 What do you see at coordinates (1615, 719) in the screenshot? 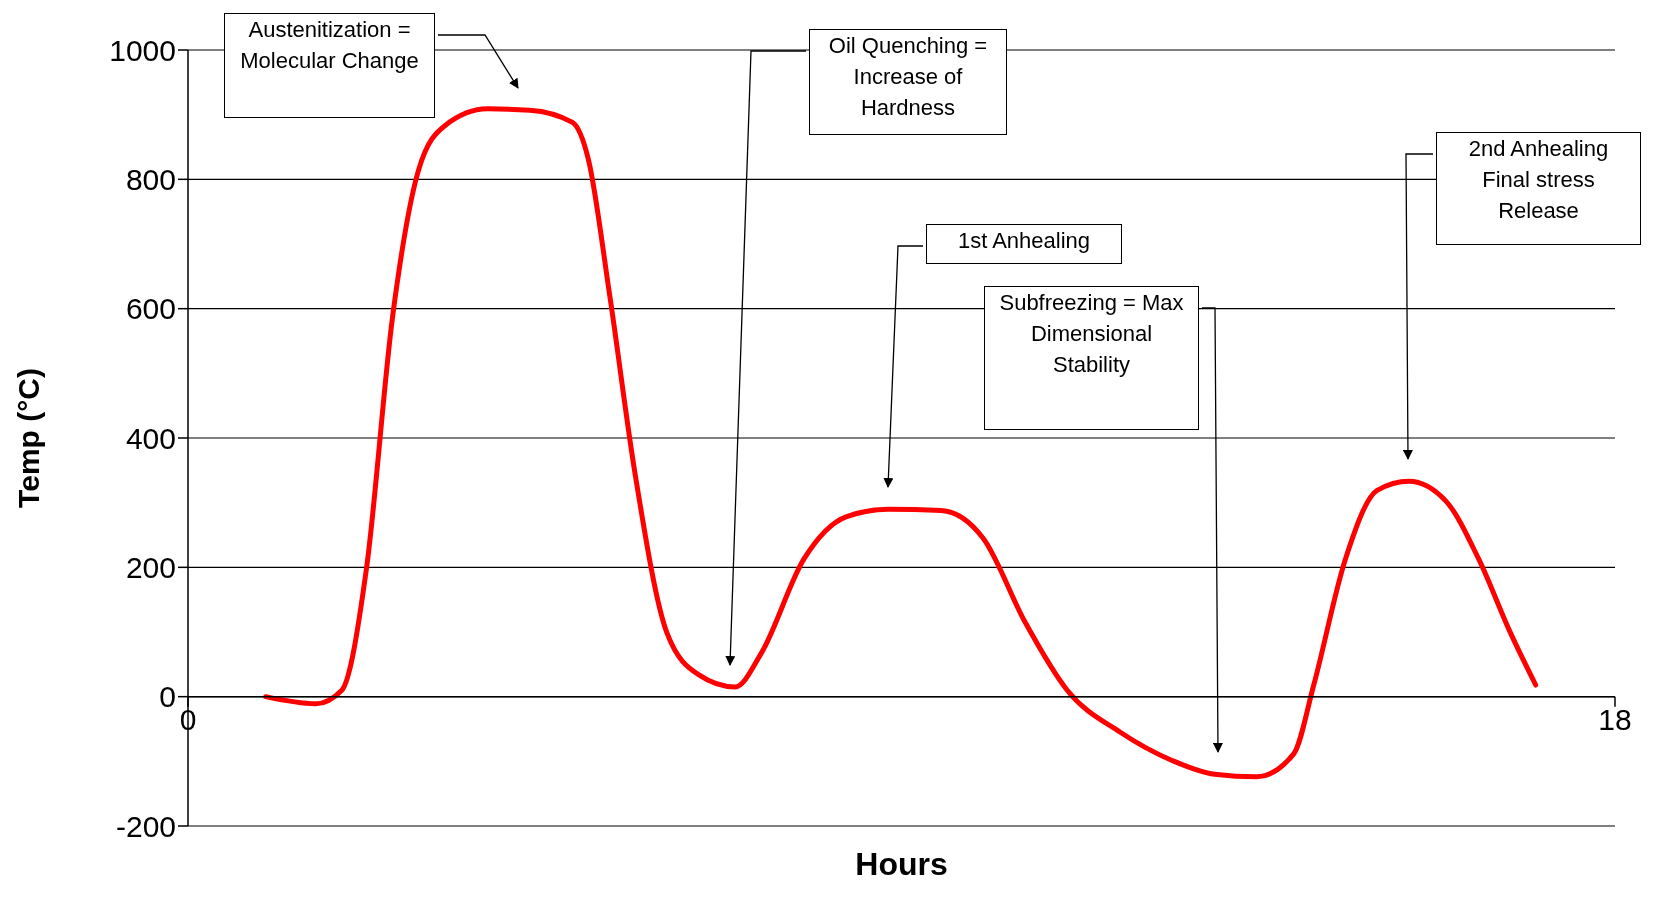
I see `x-tick-label: 18` at bounding box center [1615, 719].